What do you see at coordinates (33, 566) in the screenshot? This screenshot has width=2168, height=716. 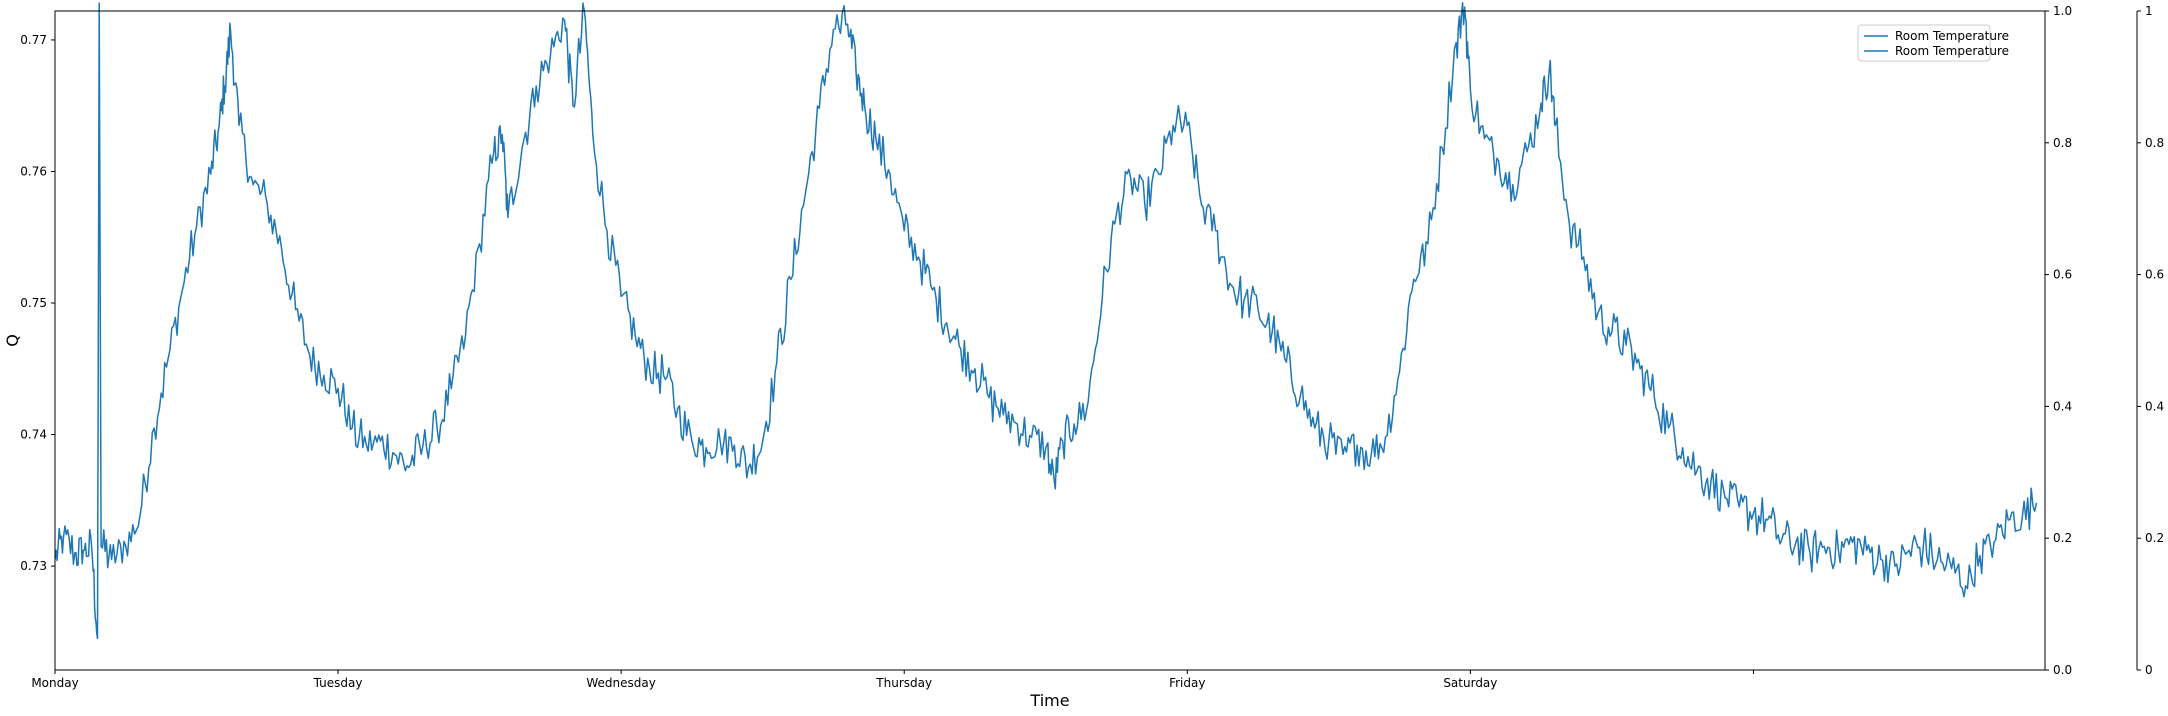 I see `y-tick-label: 0.73` at bounding box center [33, 566].